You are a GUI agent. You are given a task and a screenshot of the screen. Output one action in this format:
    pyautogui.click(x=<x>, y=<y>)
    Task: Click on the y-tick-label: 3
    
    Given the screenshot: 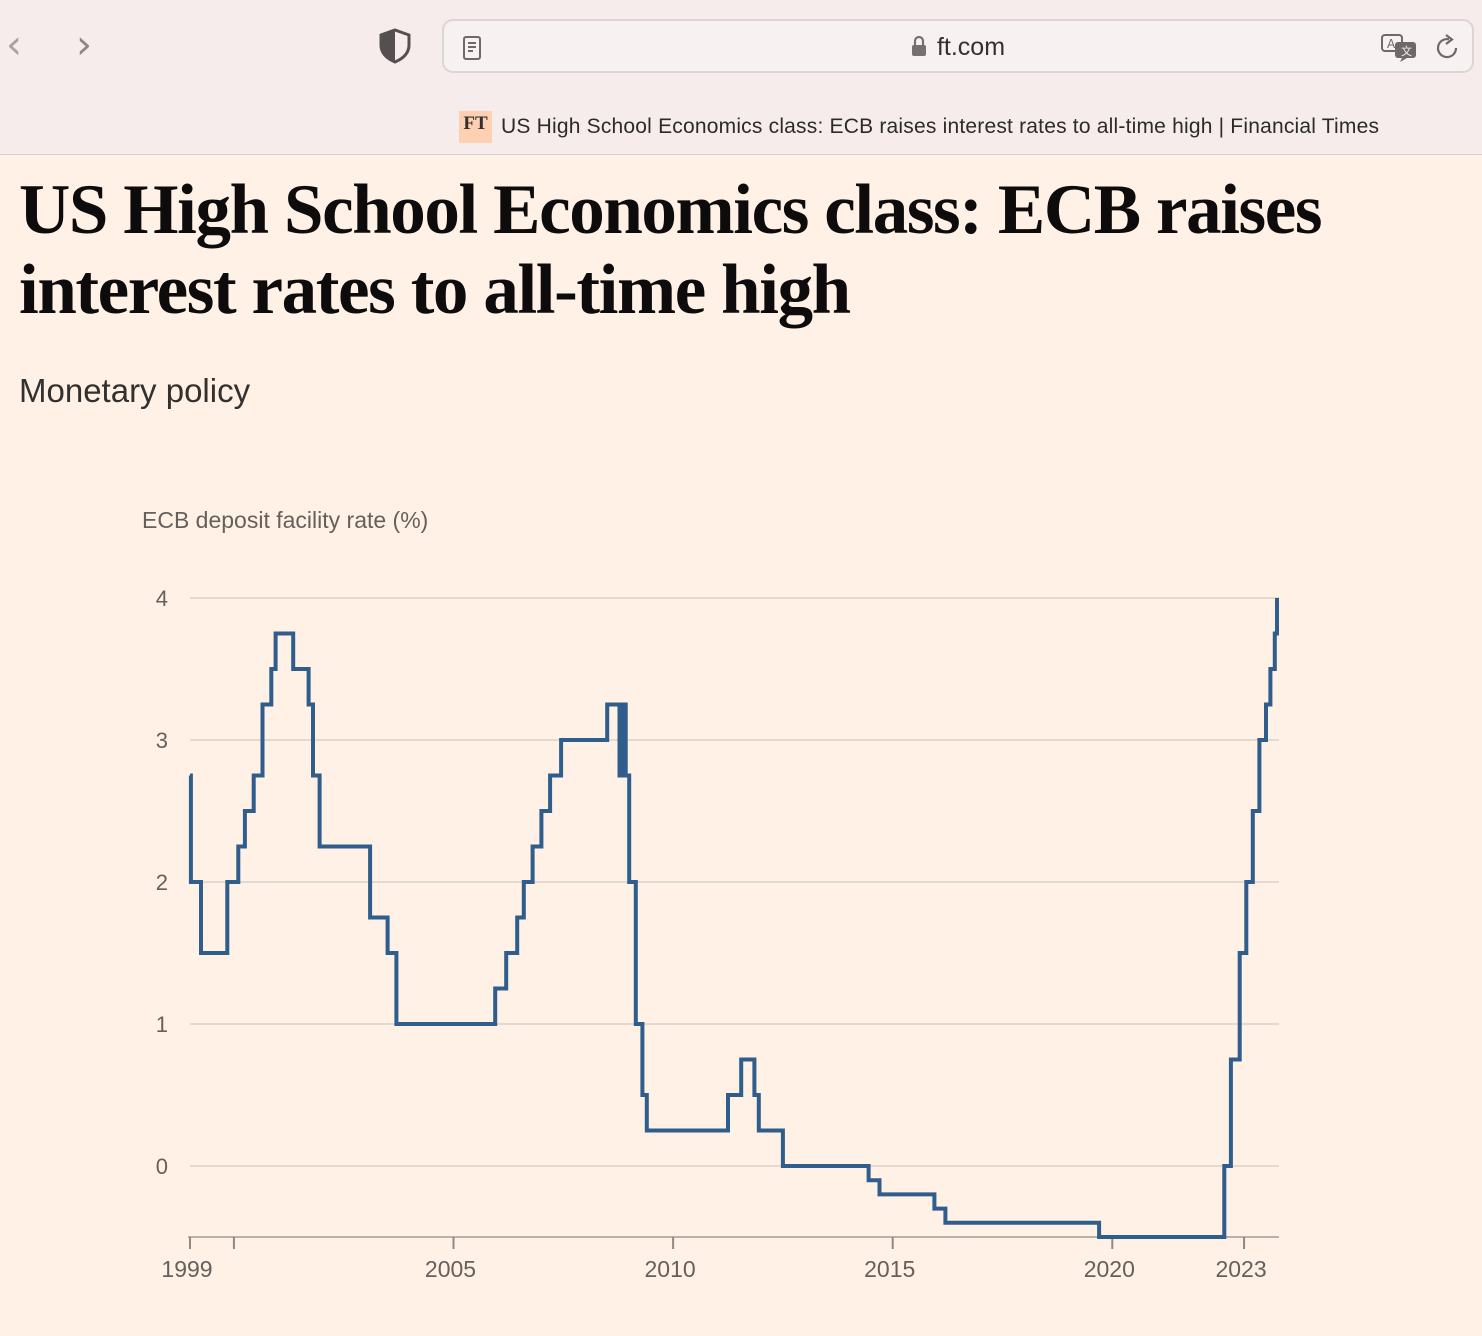 What is the action you would take?
    pyautogui.click(x=162, y=740)
    